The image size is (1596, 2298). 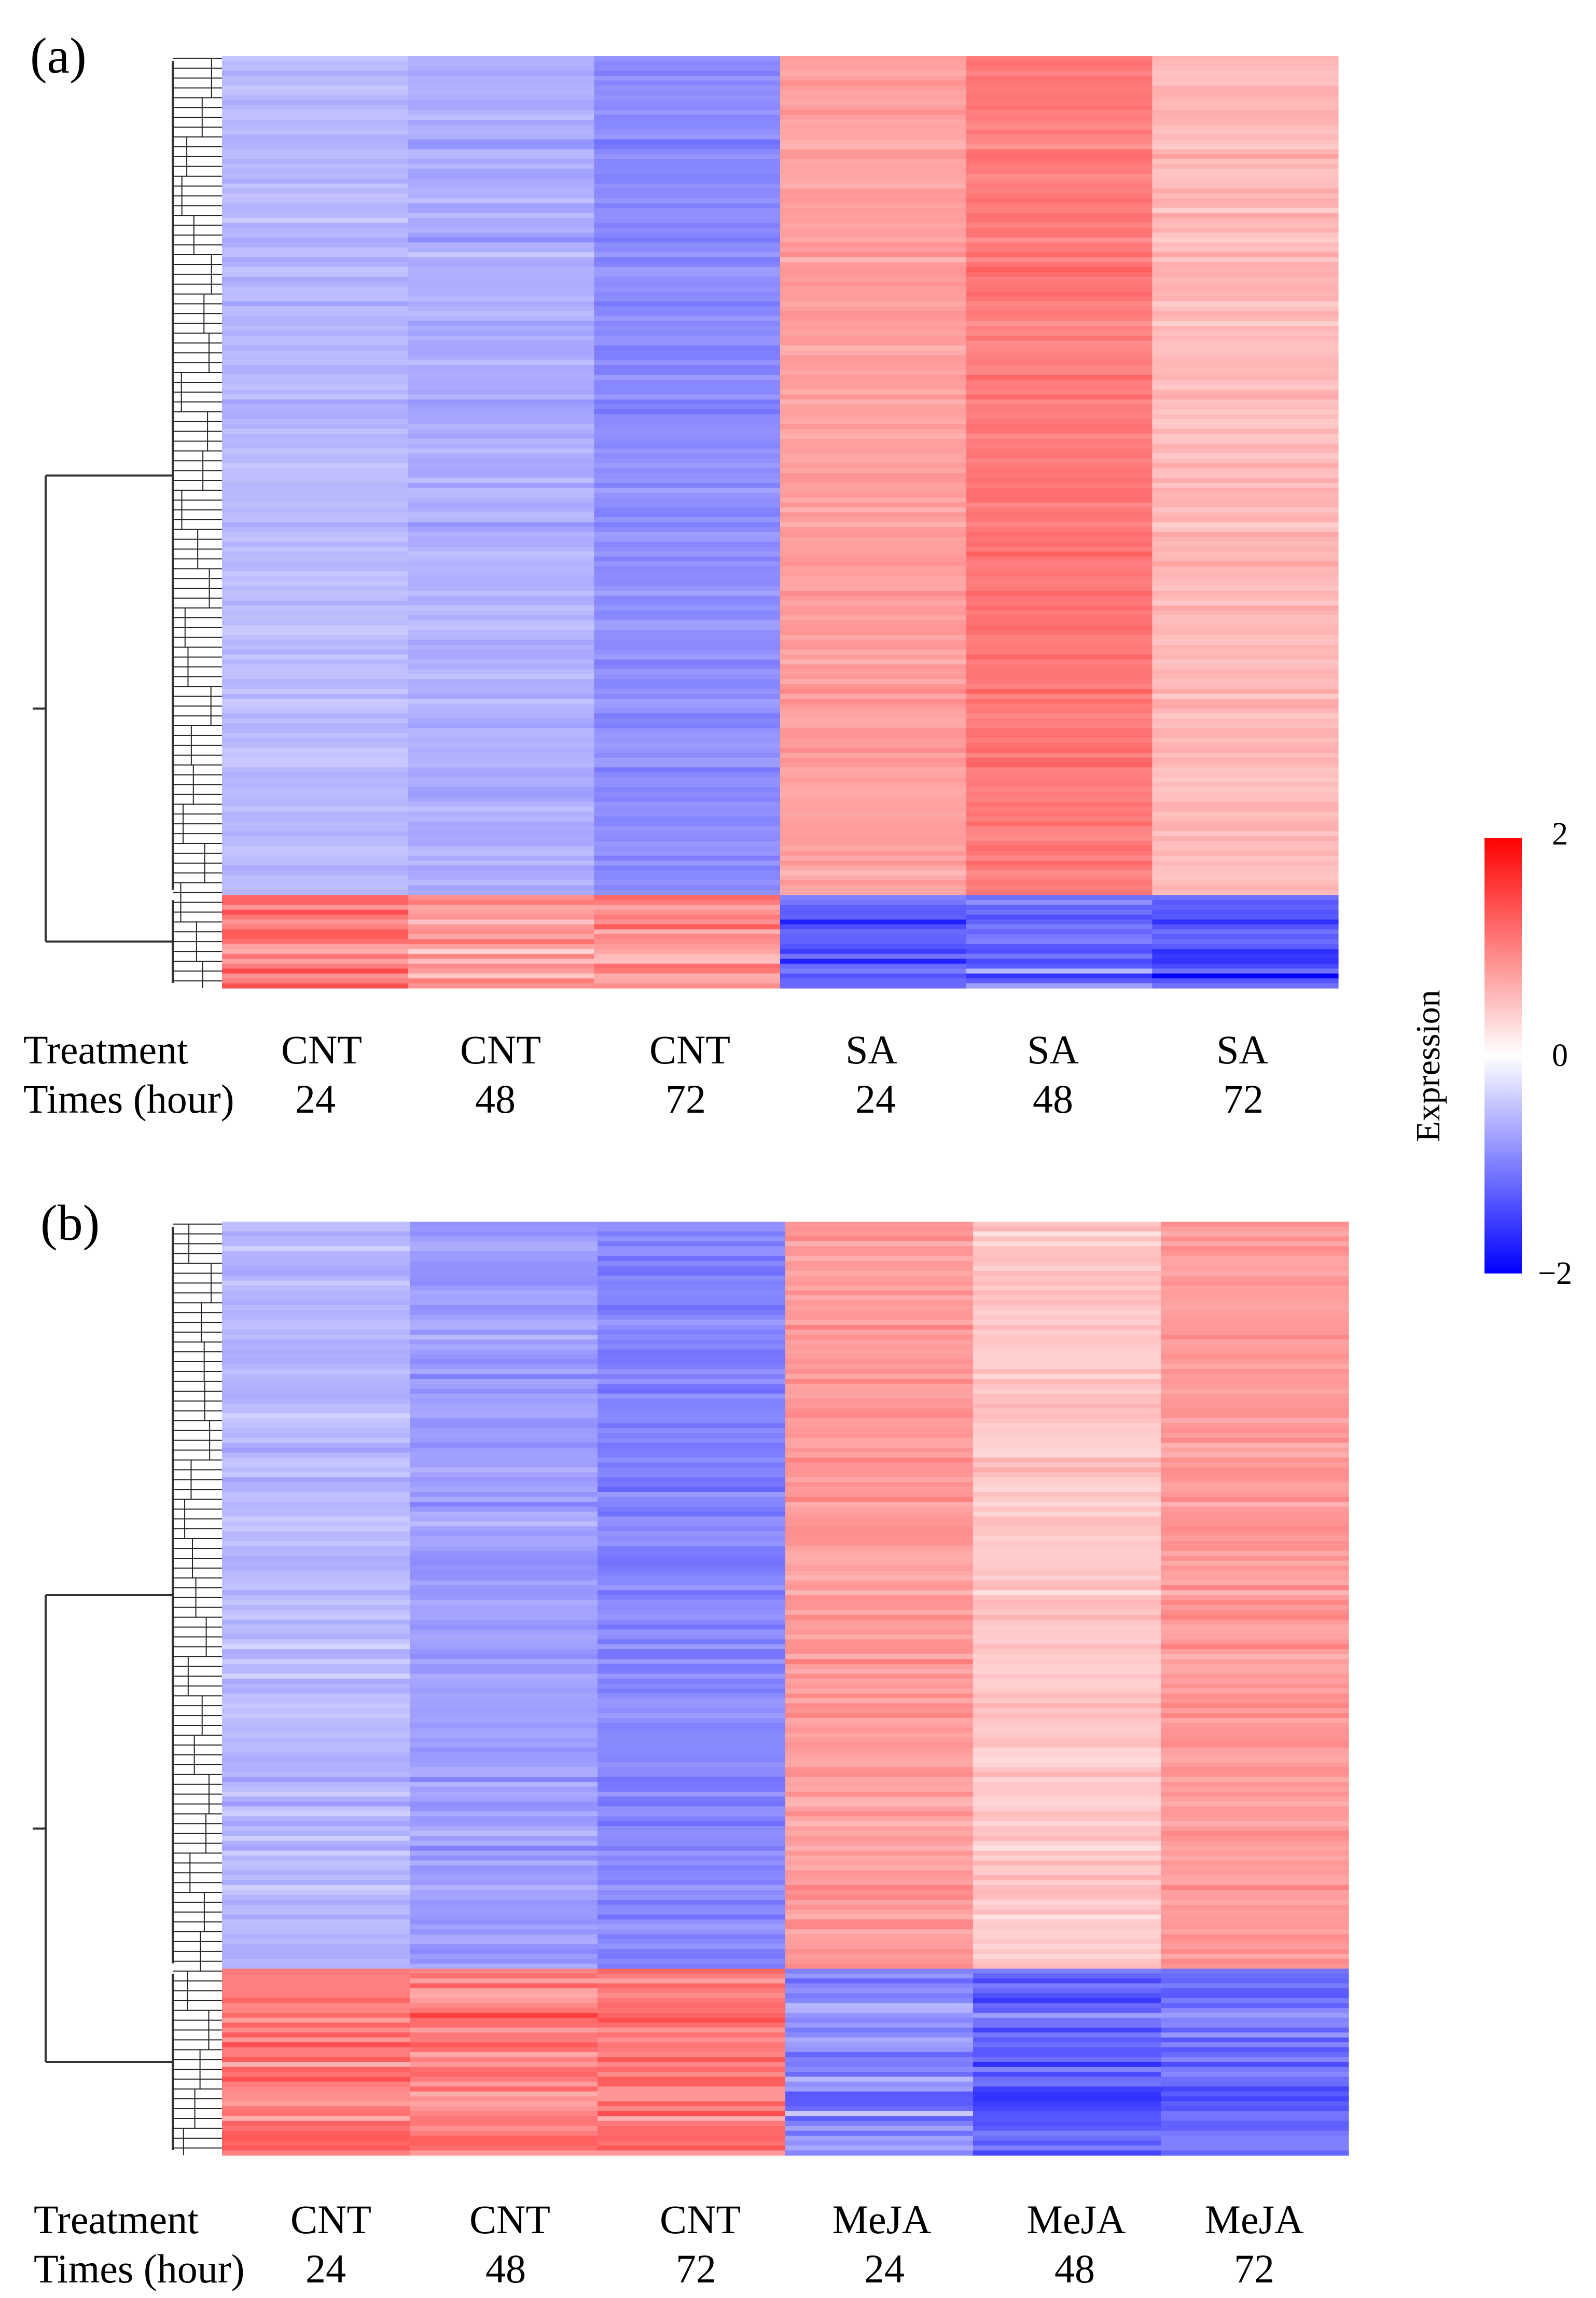 I want to click on row-header-times-b: Times (hour), so click(x=139, y=2268).